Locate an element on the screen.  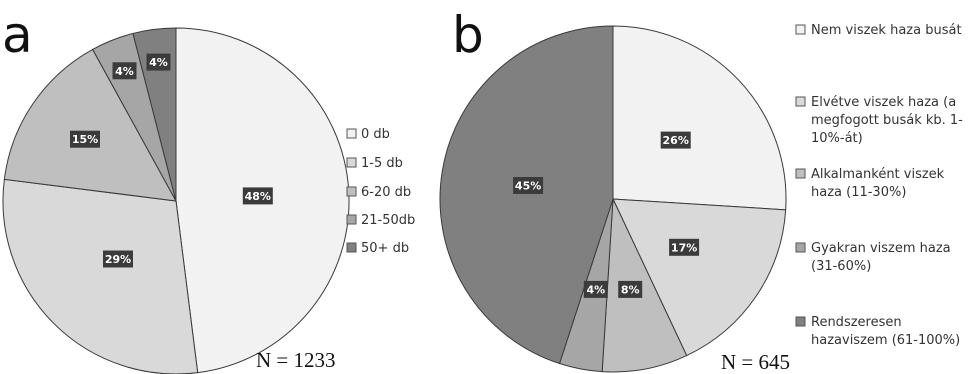
pie-b-percent-label-0: 26% is located at coordinates (676, 140).